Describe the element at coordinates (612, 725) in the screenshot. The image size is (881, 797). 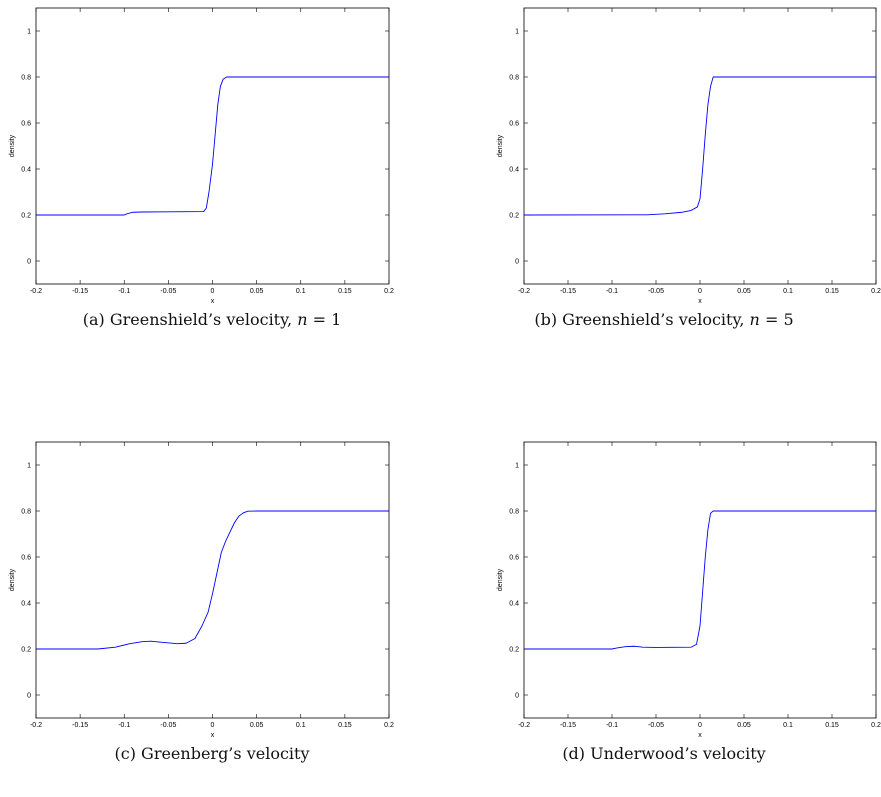
I see `x-tick-label-d: -0.1` at that location.